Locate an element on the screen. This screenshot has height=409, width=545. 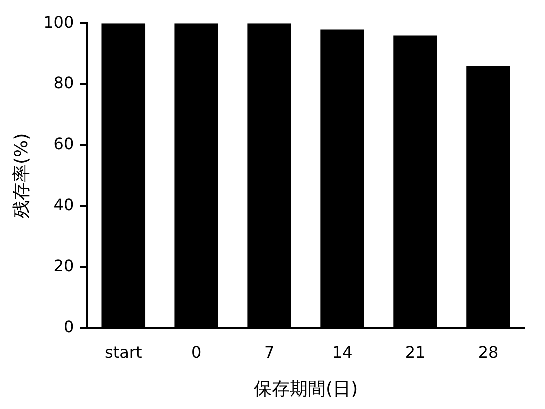
x-tick-label: 28 is located at coordinates (488, 352).